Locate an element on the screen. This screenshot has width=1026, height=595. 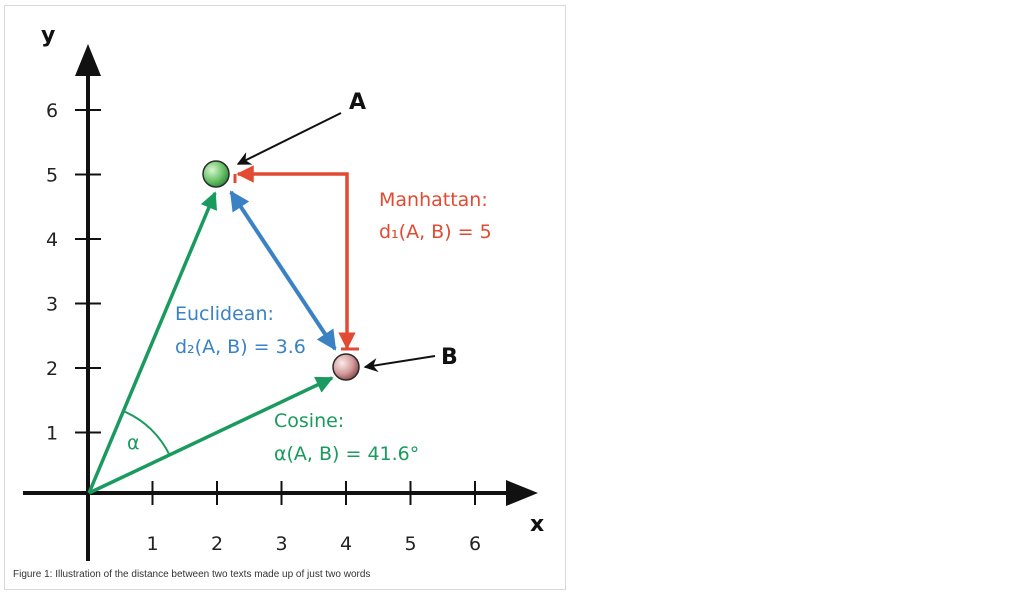
cosine-formula: α(A, B) = 41.6° is located at coordinates (346, 454).